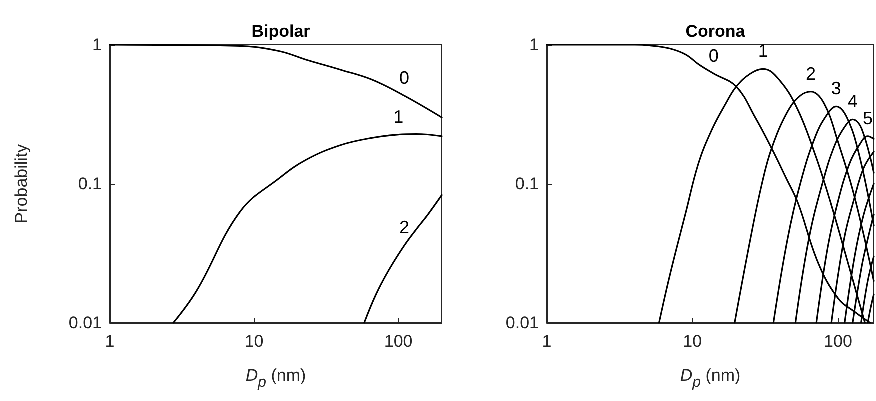  I want to click on chart-title: Corona, so click(716, 31).